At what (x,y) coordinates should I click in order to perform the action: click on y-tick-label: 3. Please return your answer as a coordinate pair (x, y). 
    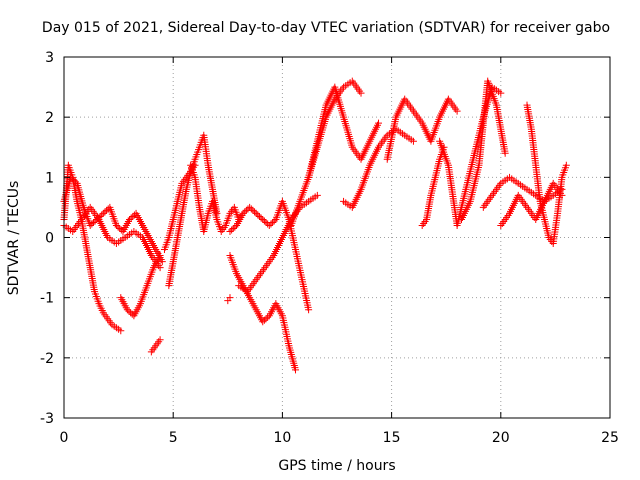
    Looking at the image, I should click on (49, 58).